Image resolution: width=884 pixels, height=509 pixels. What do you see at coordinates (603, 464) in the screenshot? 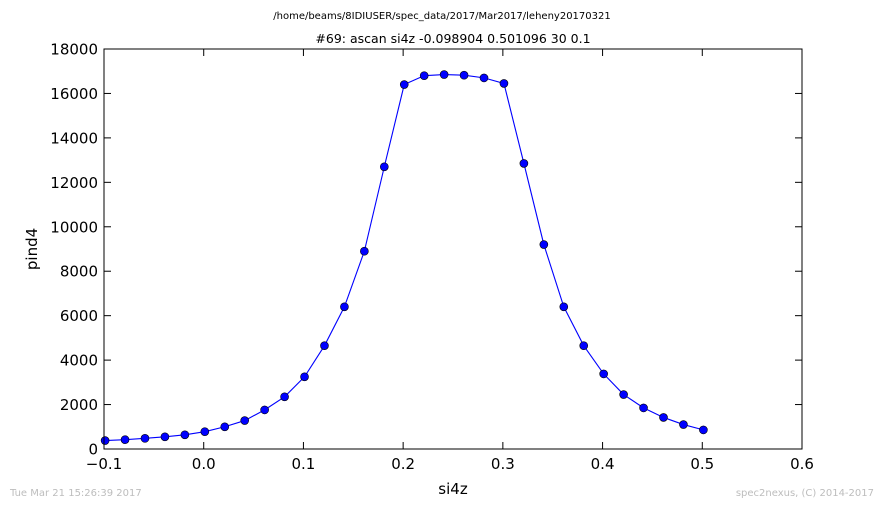
I see `x-tick-label: 0.4` at bounding box center [603, 464].